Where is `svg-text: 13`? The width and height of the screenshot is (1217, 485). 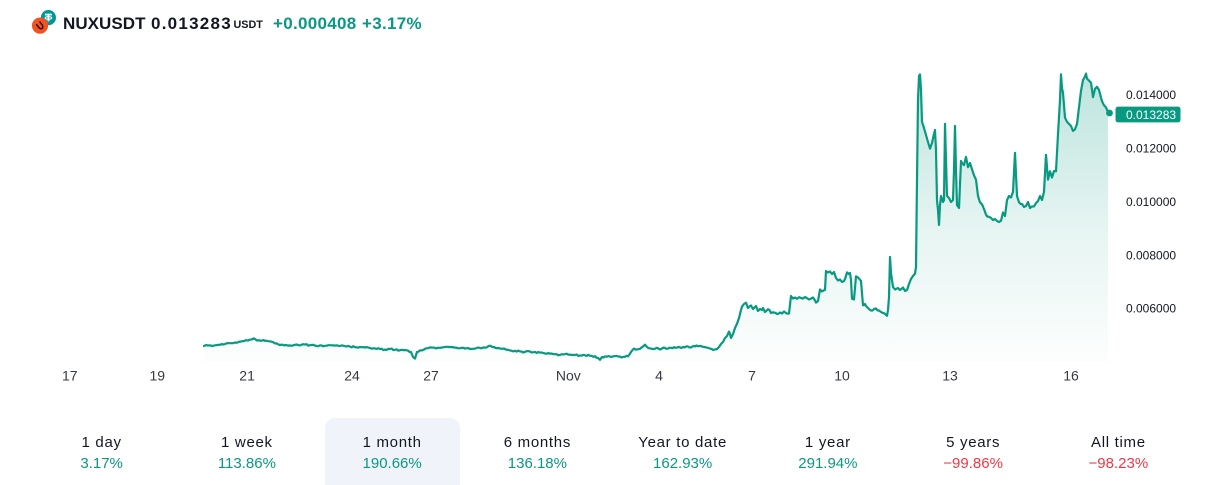
svg-text: 13 is located at coordinates (950, 376).